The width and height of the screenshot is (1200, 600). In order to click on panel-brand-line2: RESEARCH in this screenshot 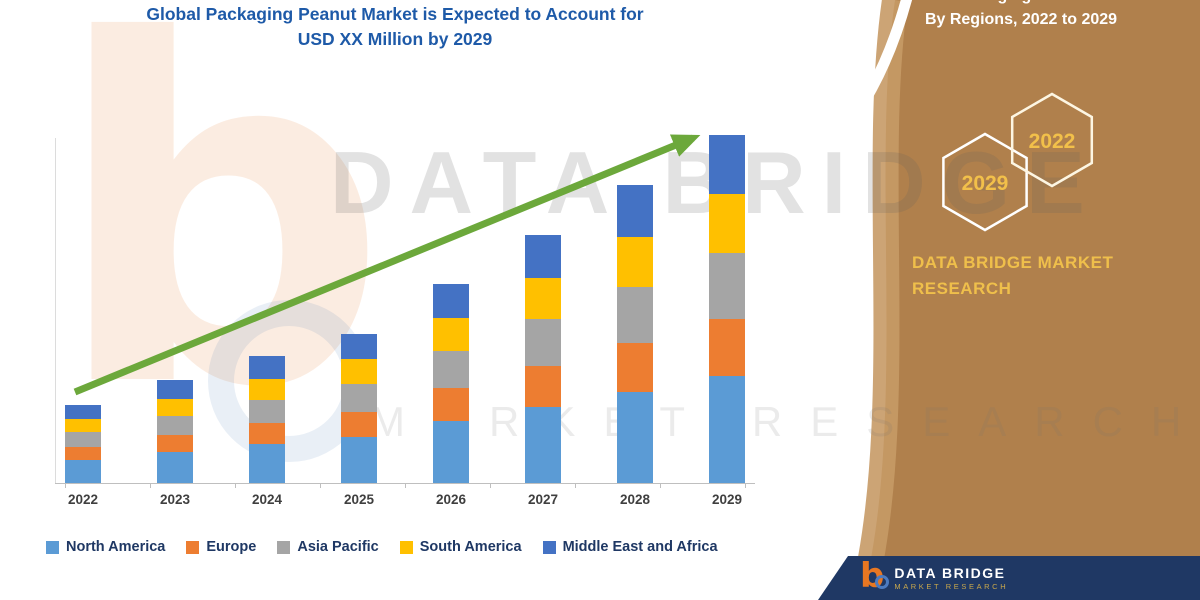, I will do `click(962, 289)`.